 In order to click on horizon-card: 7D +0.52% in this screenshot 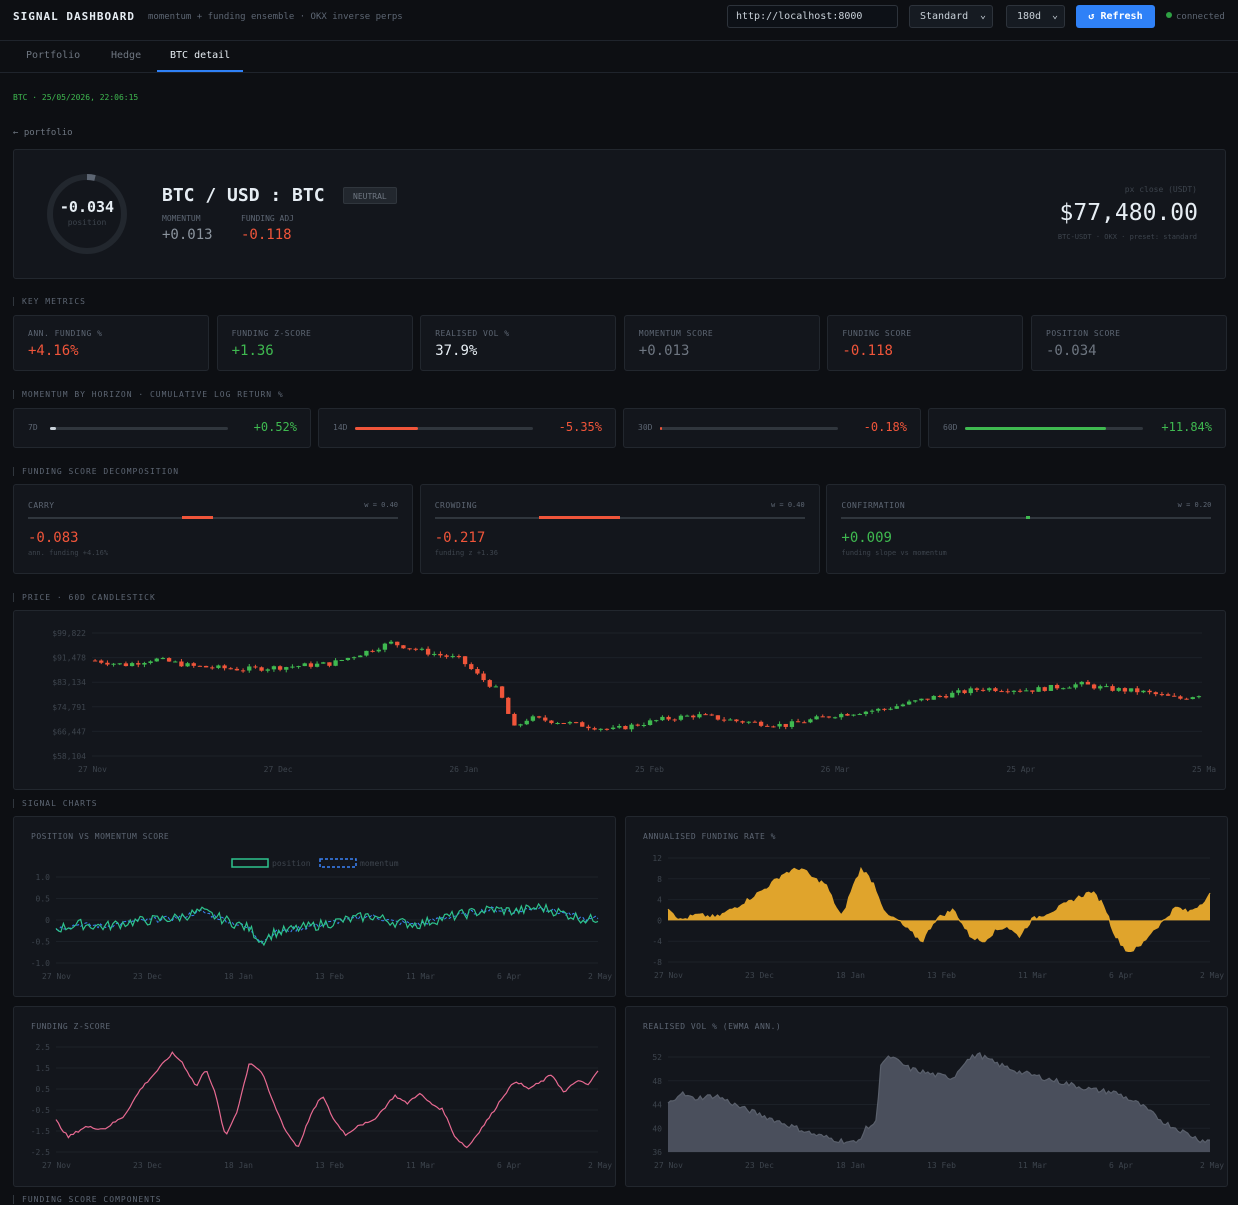, I will do `click(162, 428)`.